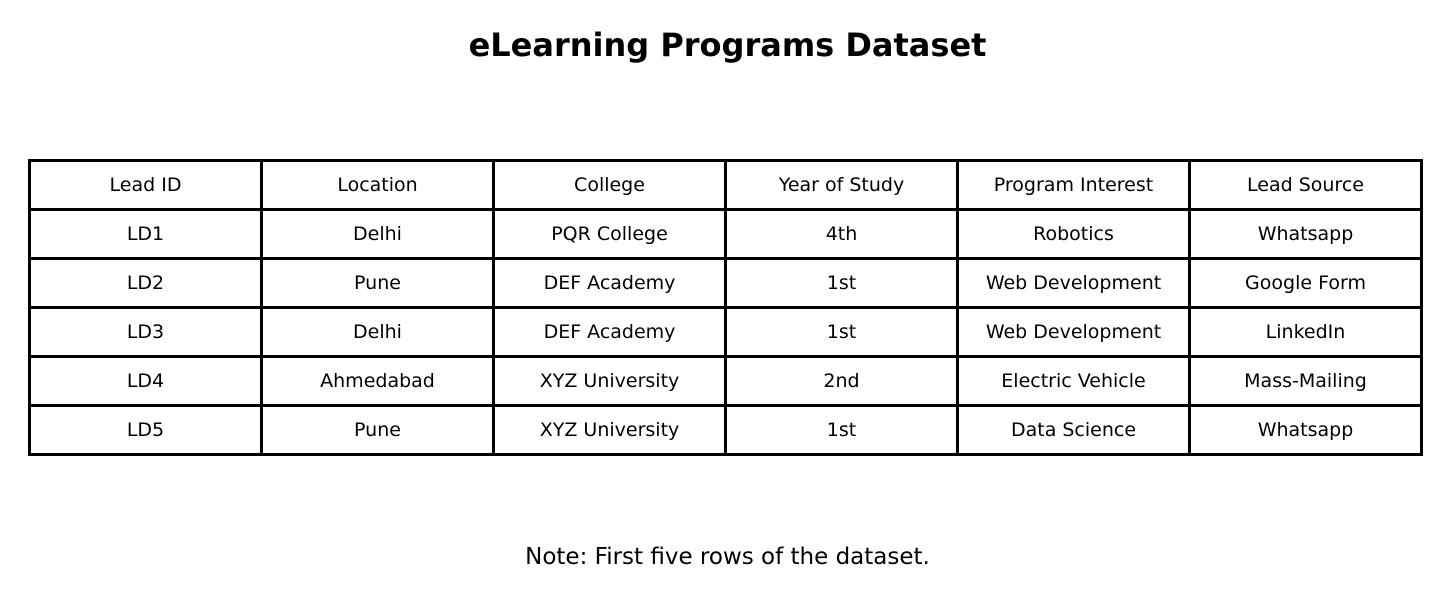  Describe the element at coordinates (145, 332) in the screenshot. I see `table-cell: LD3` at that location.